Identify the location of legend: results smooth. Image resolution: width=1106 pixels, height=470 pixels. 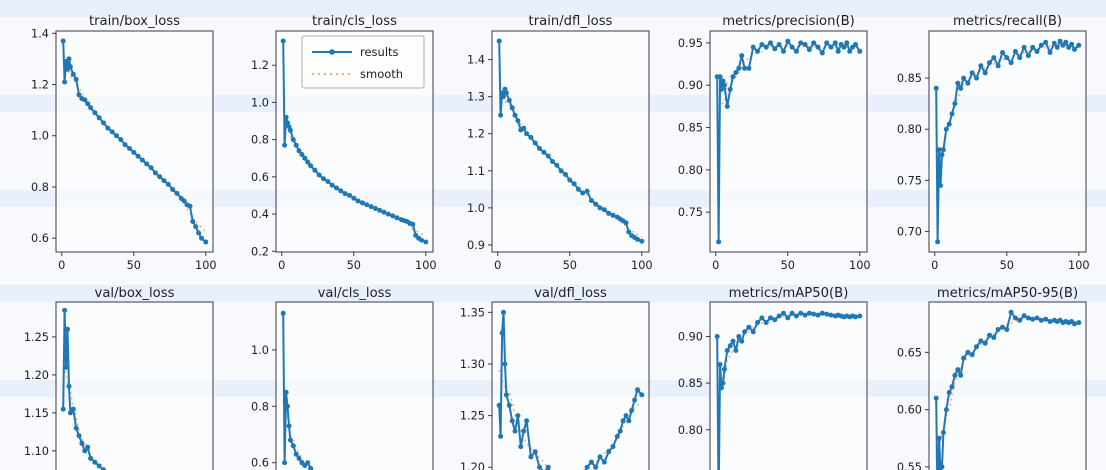
(363, 62).